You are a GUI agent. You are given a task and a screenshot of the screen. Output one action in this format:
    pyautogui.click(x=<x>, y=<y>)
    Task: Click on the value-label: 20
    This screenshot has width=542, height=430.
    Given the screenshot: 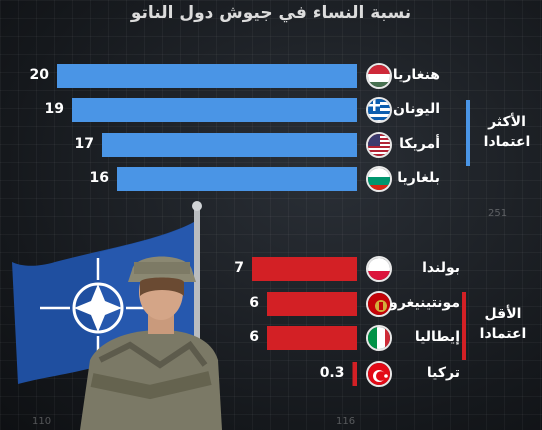 What is the action you would take?
    pyautogui.click(x=39, y=75)
    